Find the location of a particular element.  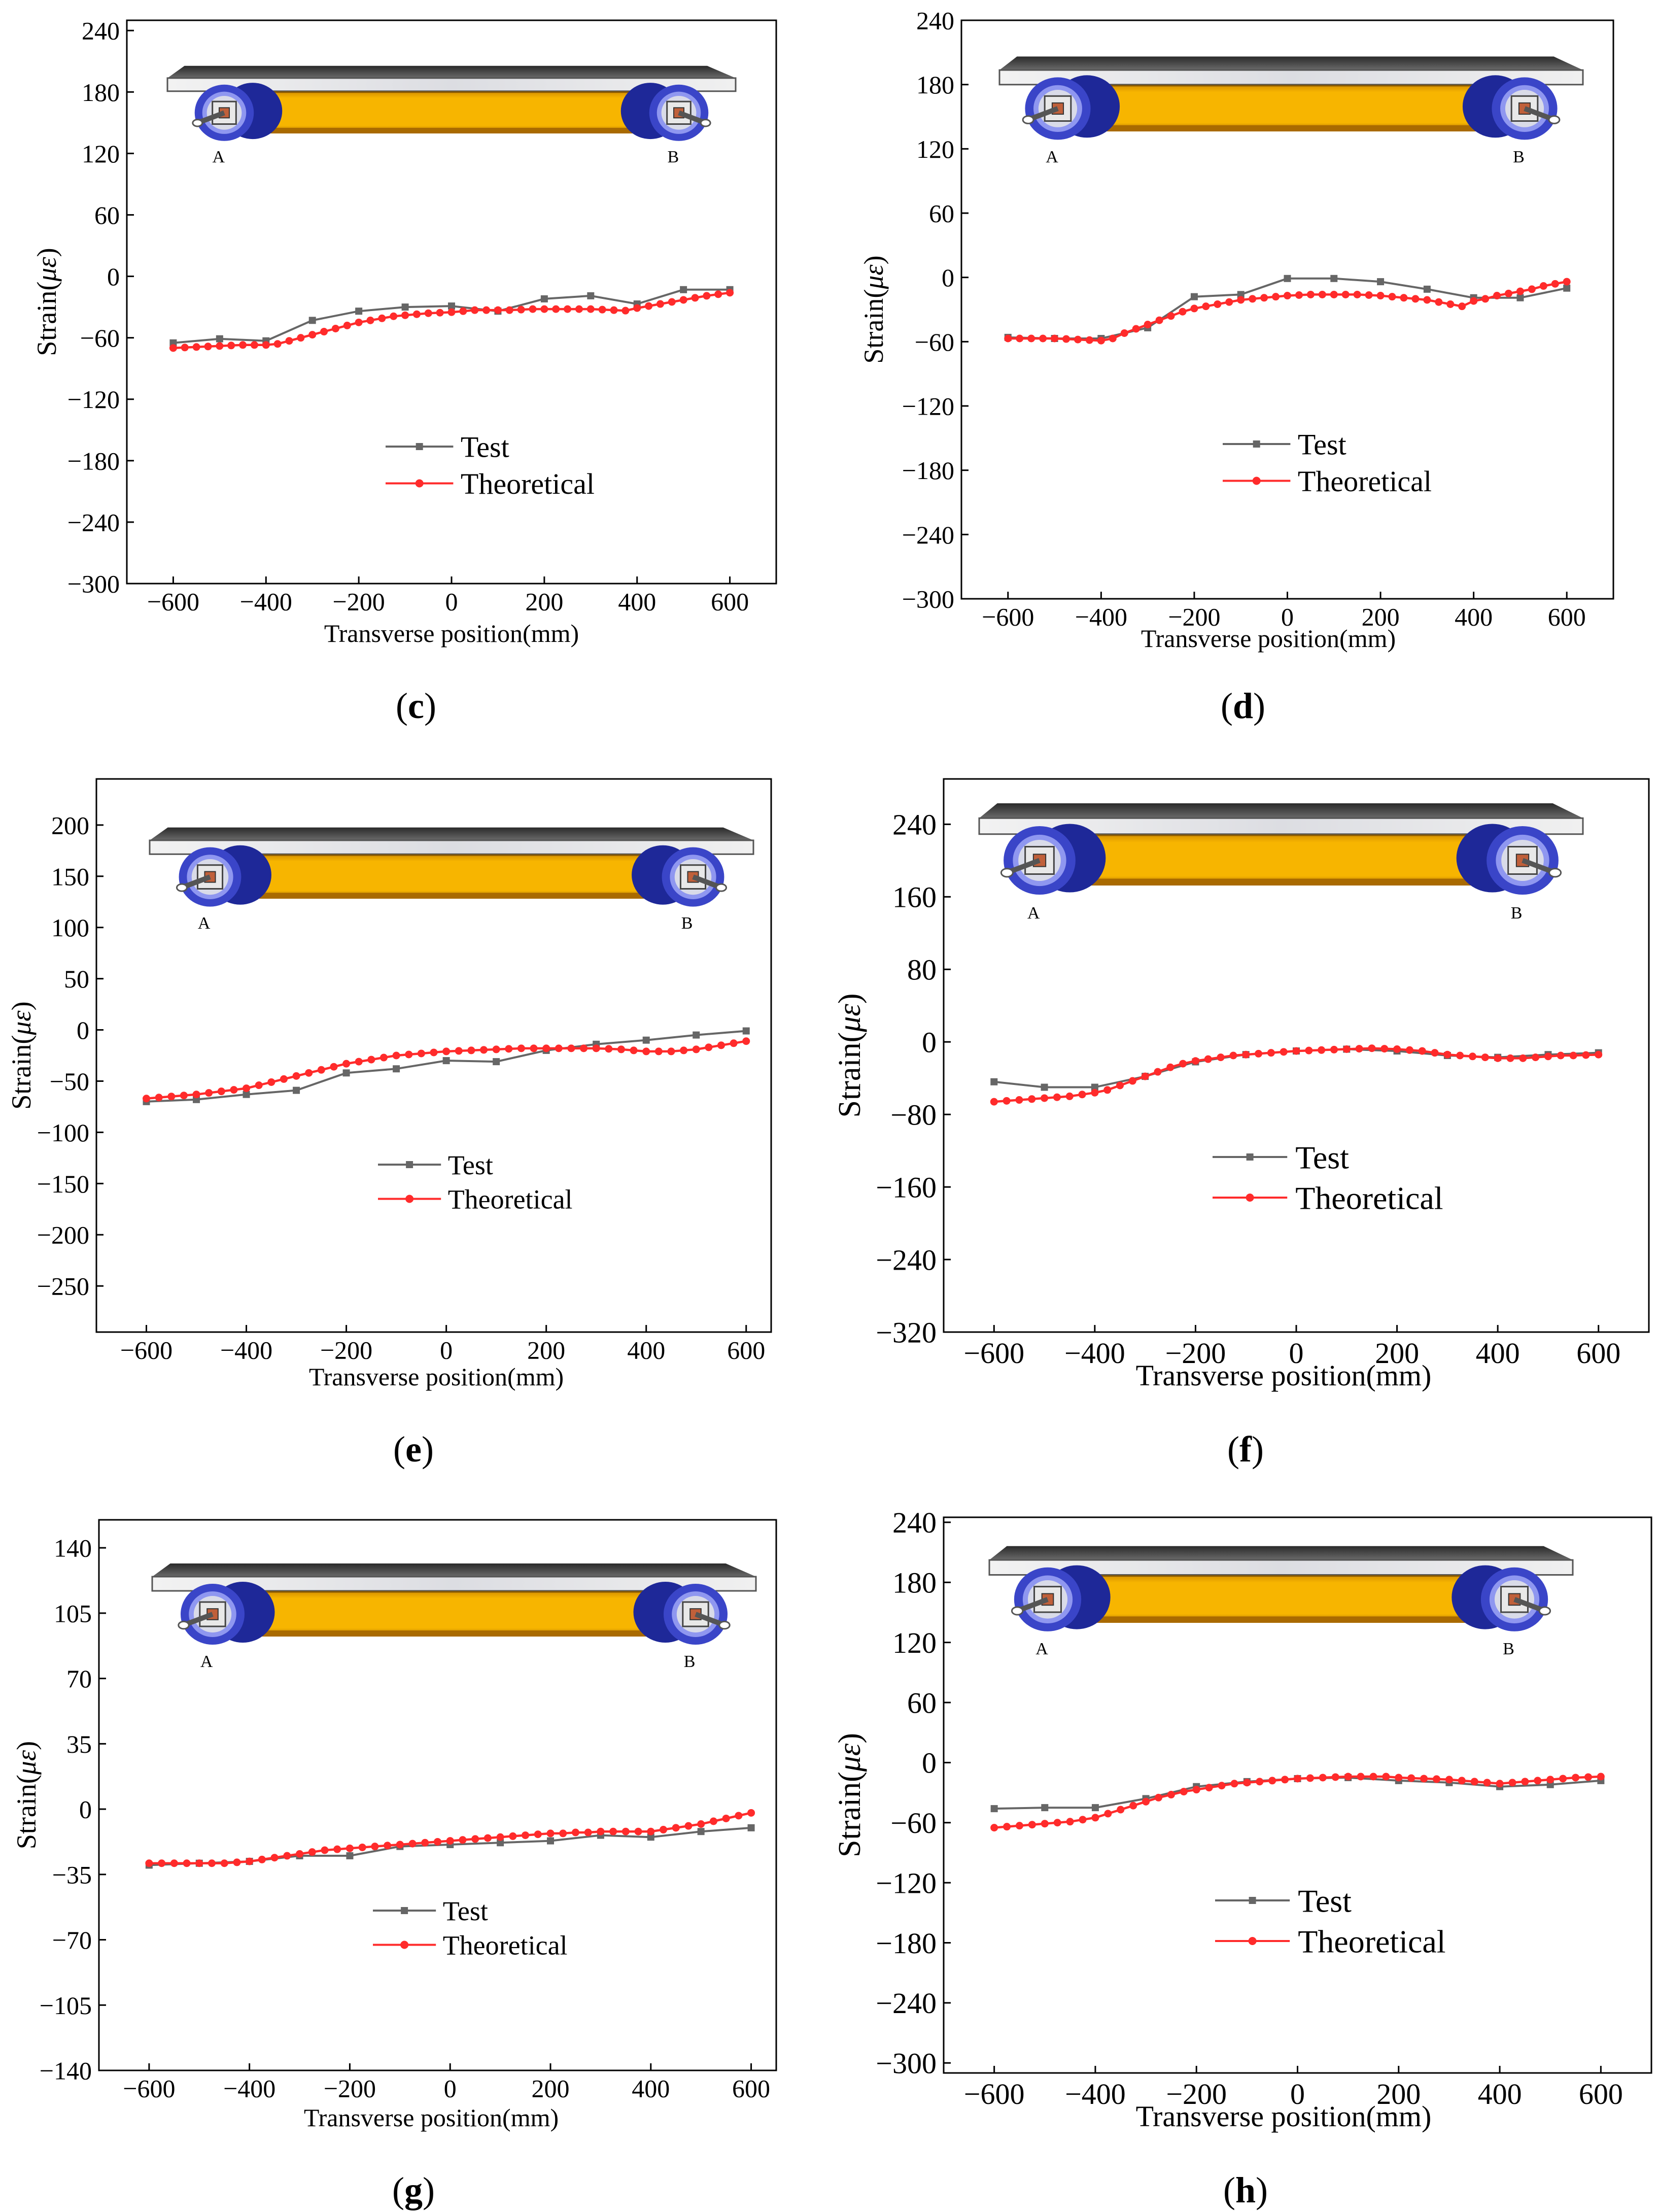

caption-letter: h is located at coordinates (1245, 2190).